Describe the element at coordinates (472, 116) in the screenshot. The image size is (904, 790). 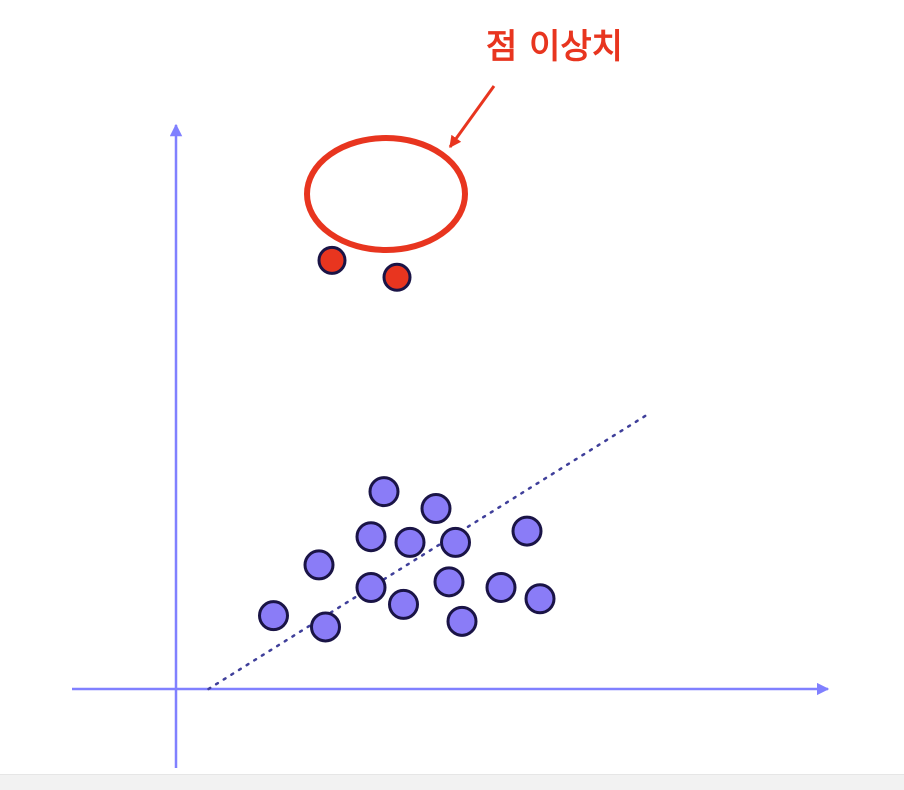
I see `annotation-arrow` at that location.